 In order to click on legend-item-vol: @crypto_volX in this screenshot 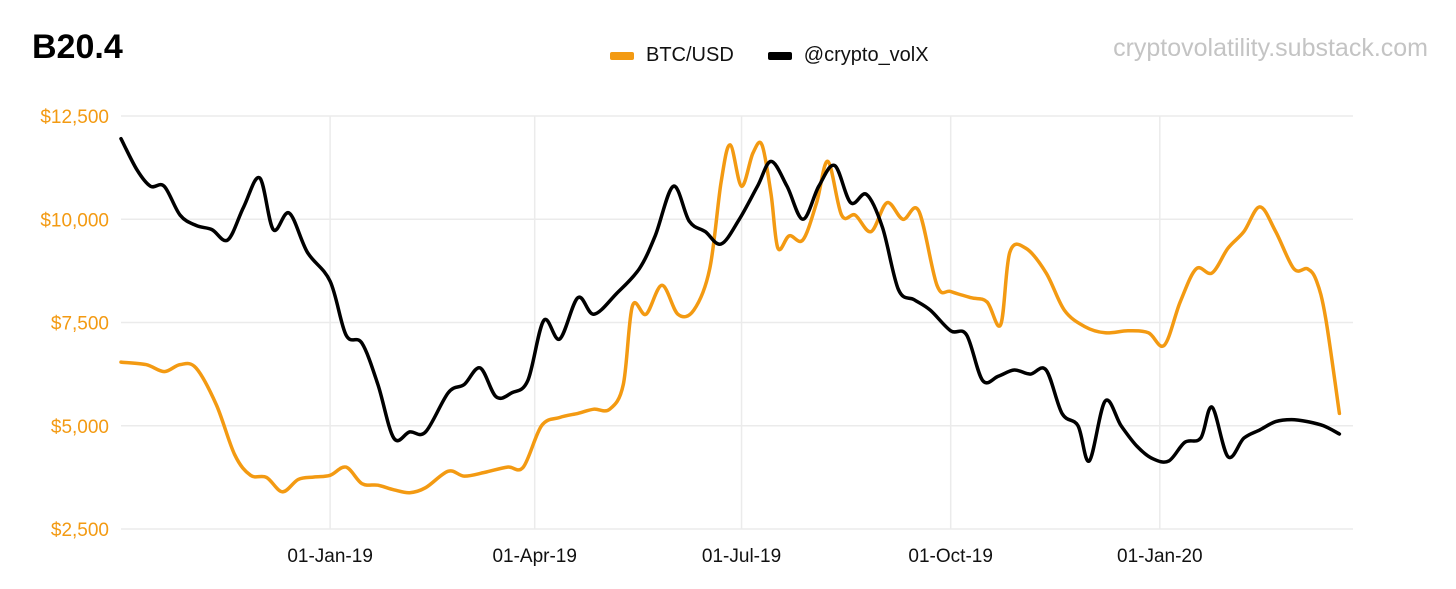, I will do `click(848, 55)`.